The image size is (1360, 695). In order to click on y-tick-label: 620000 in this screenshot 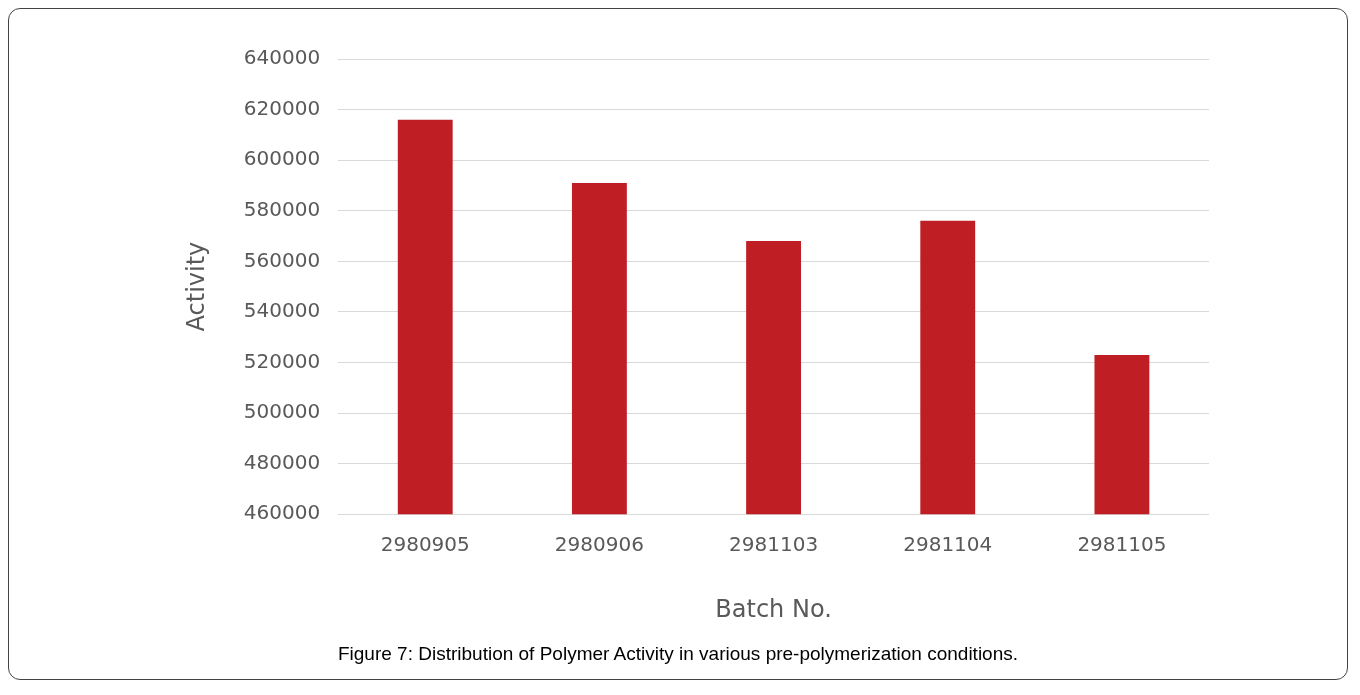, I will do `click(282, 107)`.